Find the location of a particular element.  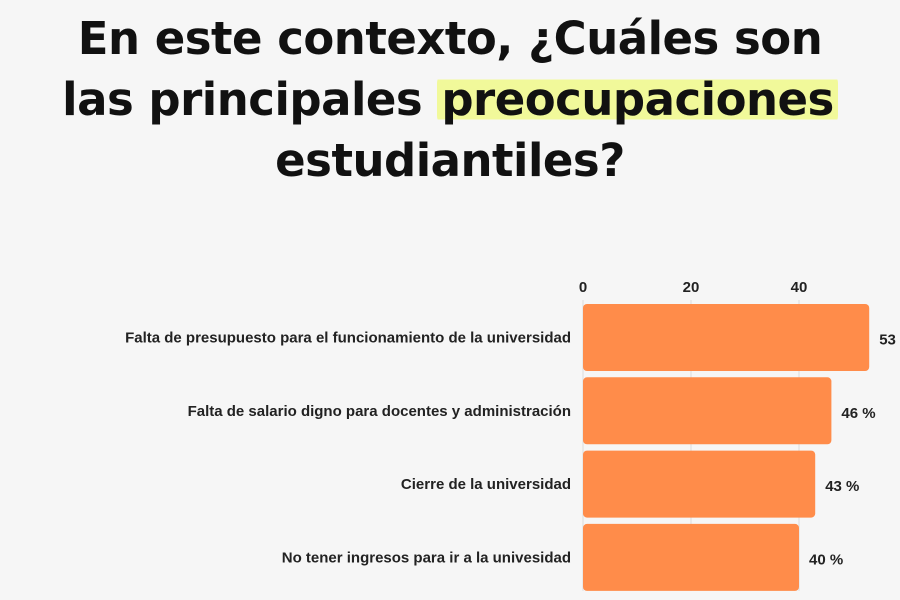

title-line-2: las principales preocupaciones is located at coordinates (450, 99).